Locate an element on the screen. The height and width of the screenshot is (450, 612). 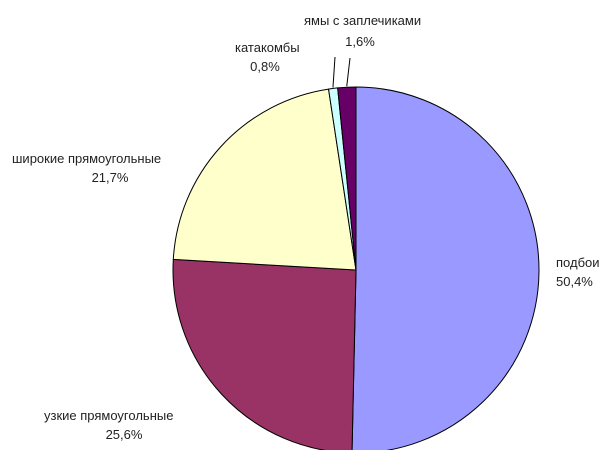
slice-value-podboi: 50,4% is located at coordinates (574, 281).